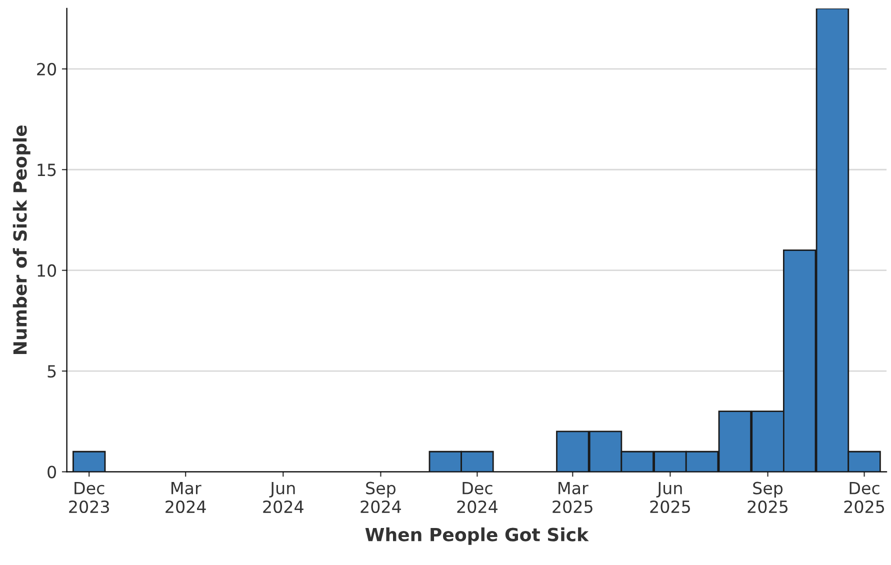 Image resolution: width=891 pixels, height=565 pixels. Describe the element at coordinates (768, 498) in the screenshot. I see `x-tick-label: Sep 2025` at that location.